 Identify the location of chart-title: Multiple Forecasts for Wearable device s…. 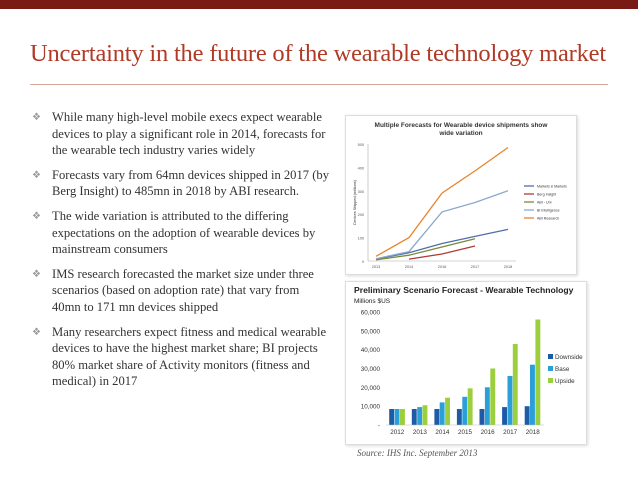
(462, 129).